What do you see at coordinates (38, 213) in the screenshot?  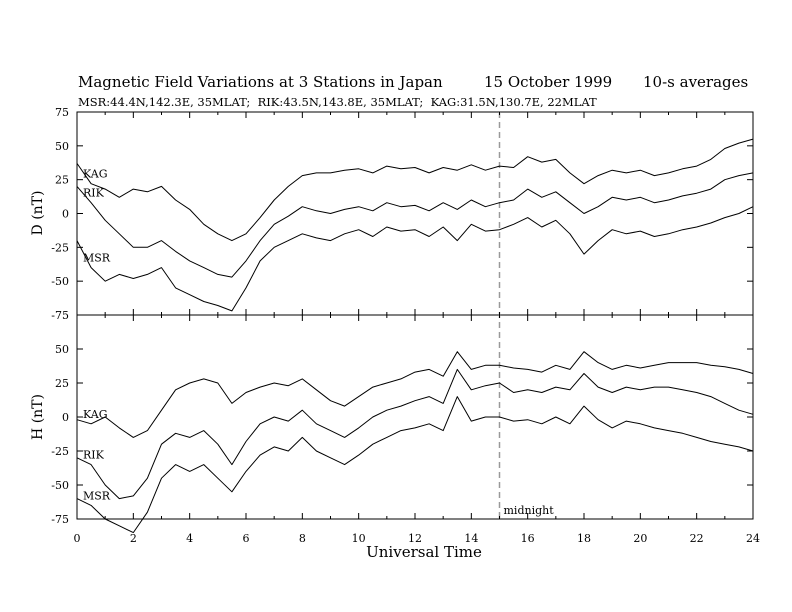 I see `top-ylabel: D (nT)` at bounding box center [38, 213].